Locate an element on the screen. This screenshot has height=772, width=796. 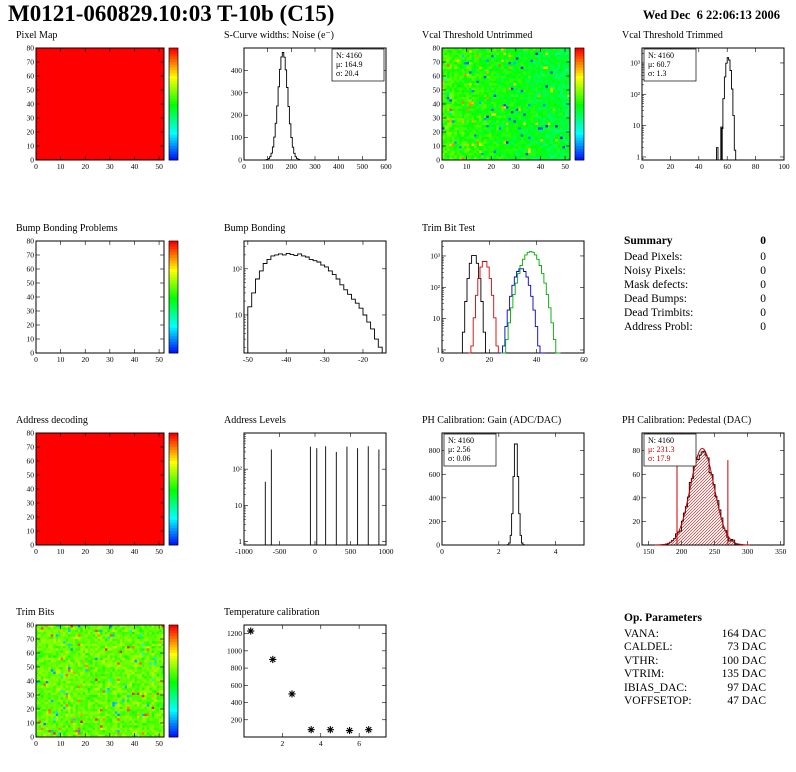
op-parameter-row: VOFFSETOP: 47 DAC is located at coordinates (695, 702).